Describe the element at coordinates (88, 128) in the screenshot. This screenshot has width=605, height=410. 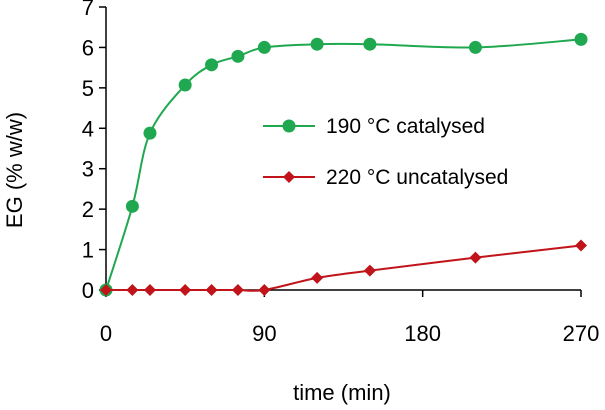
I see `y-tick-label: 4` at that location.